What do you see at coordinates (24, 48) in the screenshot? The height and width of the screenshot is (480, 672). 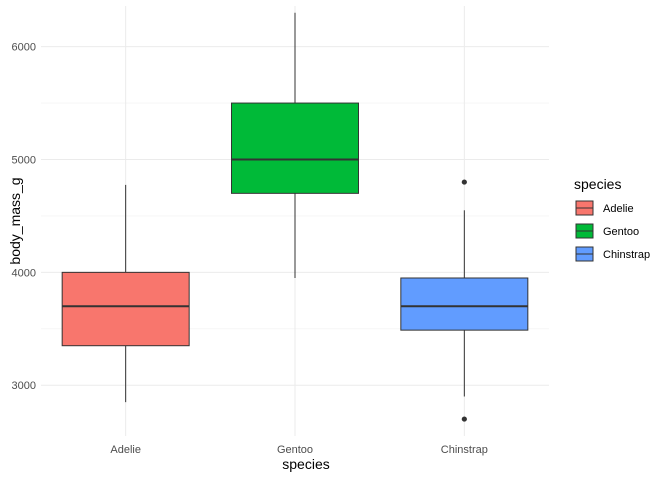 I see `y-tick-label: 6000` at bounding box center [24, 48].